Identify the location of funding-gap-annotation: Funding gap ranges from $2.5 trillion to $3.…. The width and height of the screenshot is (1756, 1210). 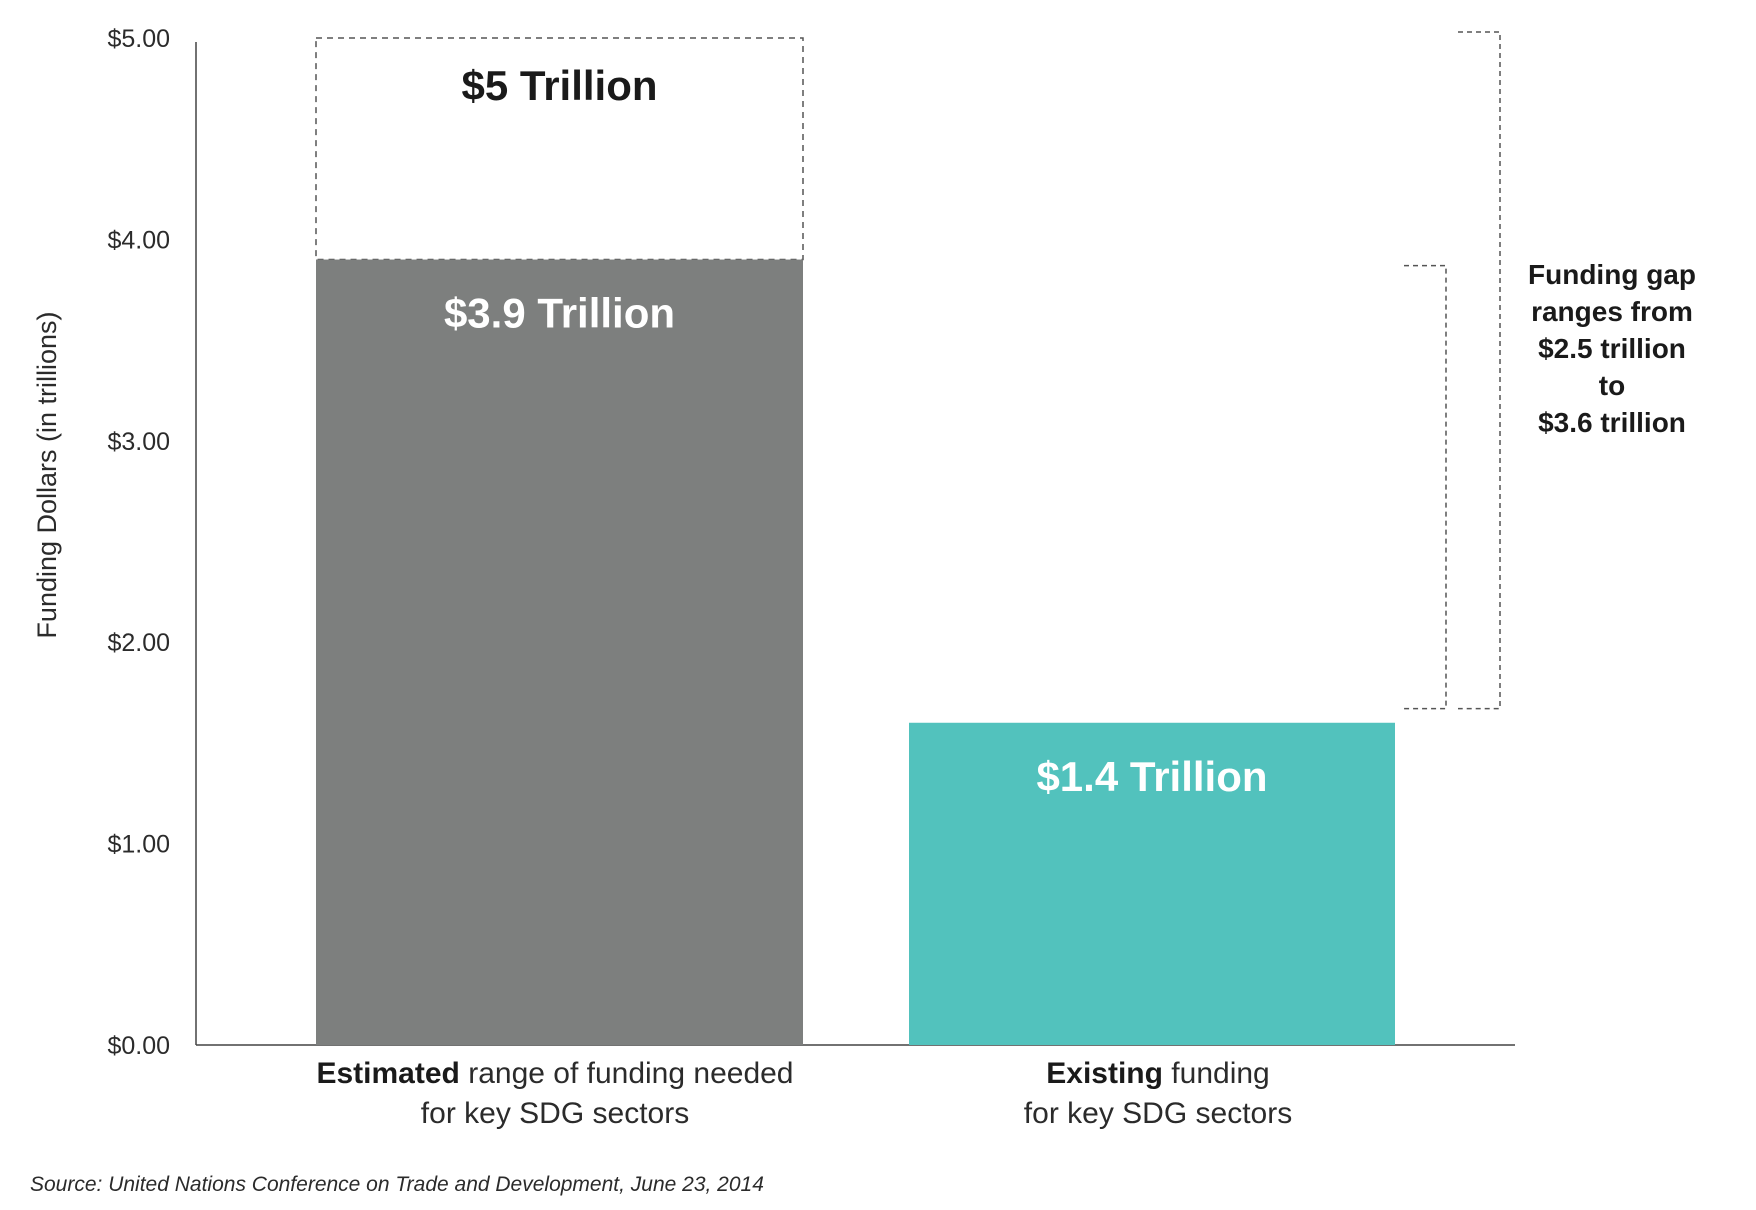
(1550, 370).